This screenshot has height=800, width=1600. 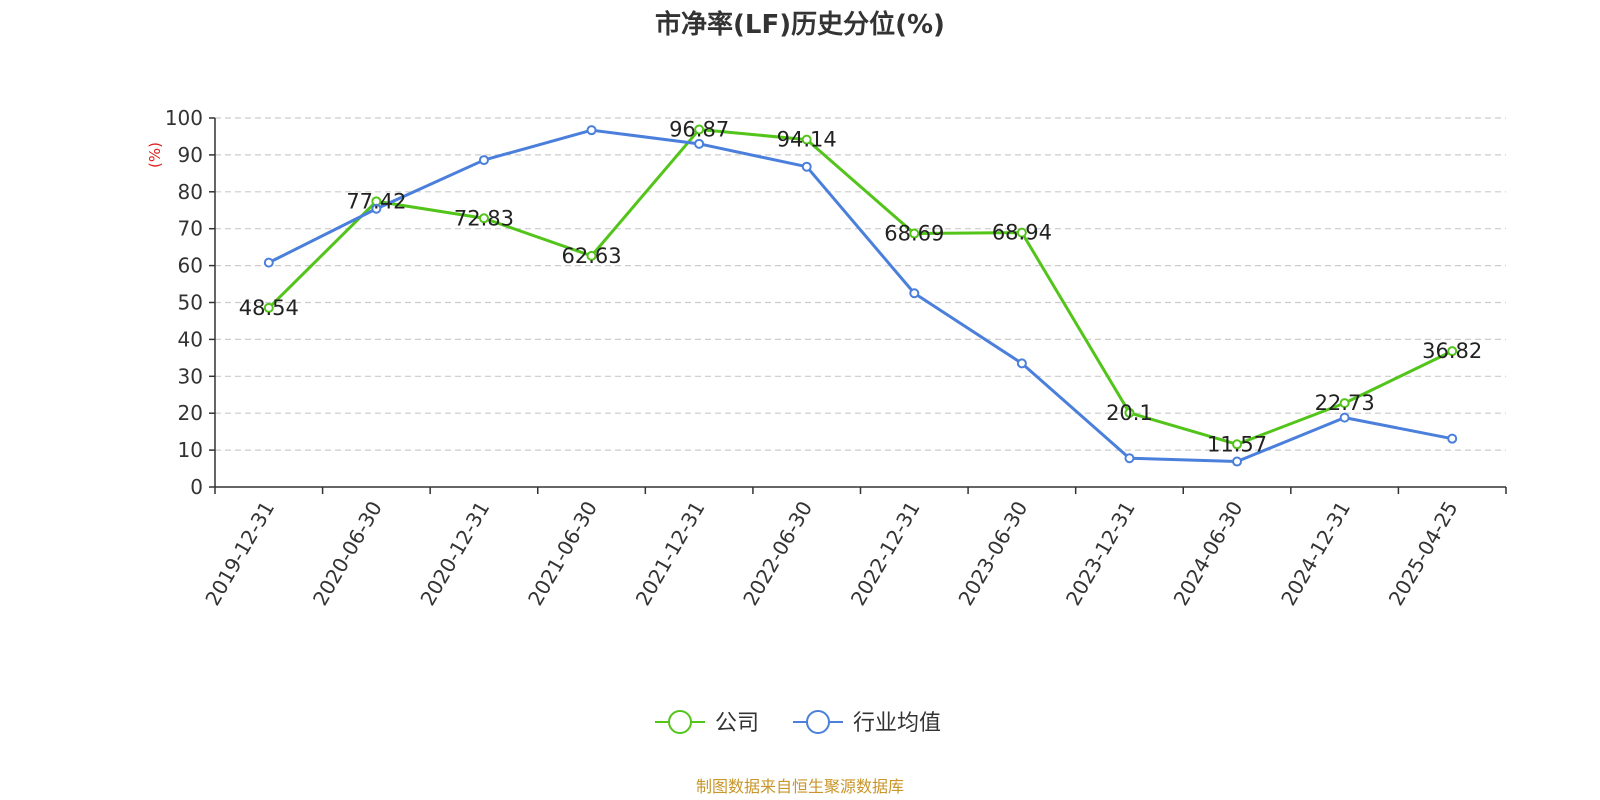 What do you see at coordinates (670, 553) in the screenshot?
I see `x-tick-label: 2021-12-31` at bounding box center [670, 553].